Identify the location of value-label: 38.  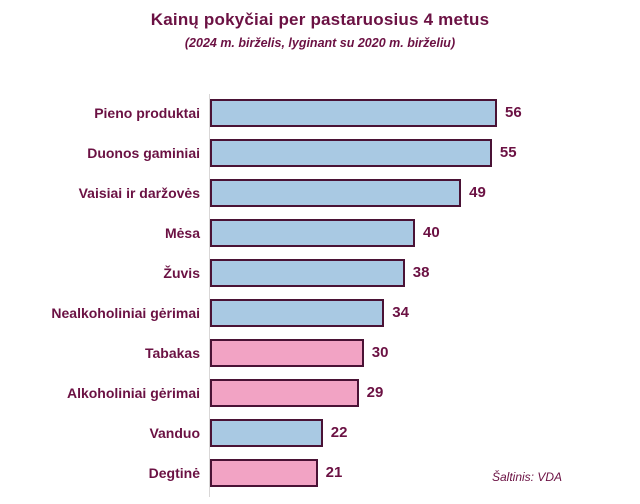
(421, 272).